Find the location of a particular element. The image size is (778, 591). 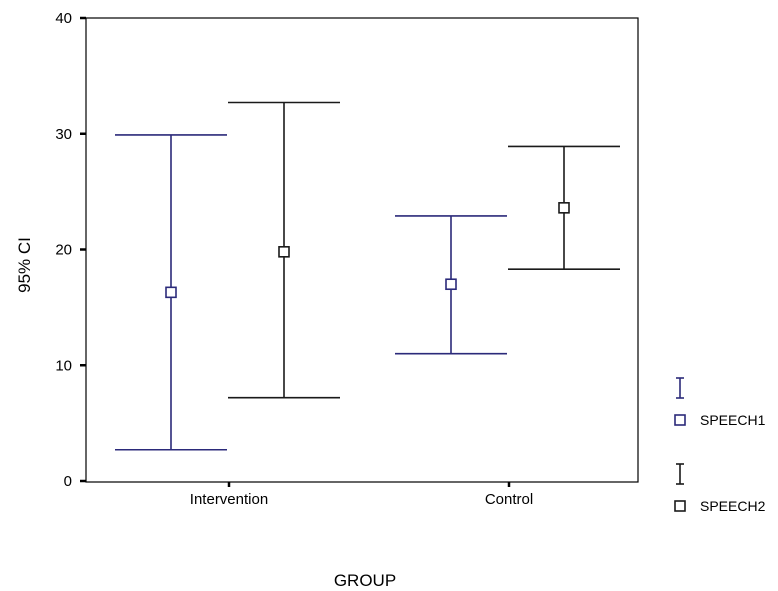

legend-label: SPEECH1 is located at coordinates (733, 420).